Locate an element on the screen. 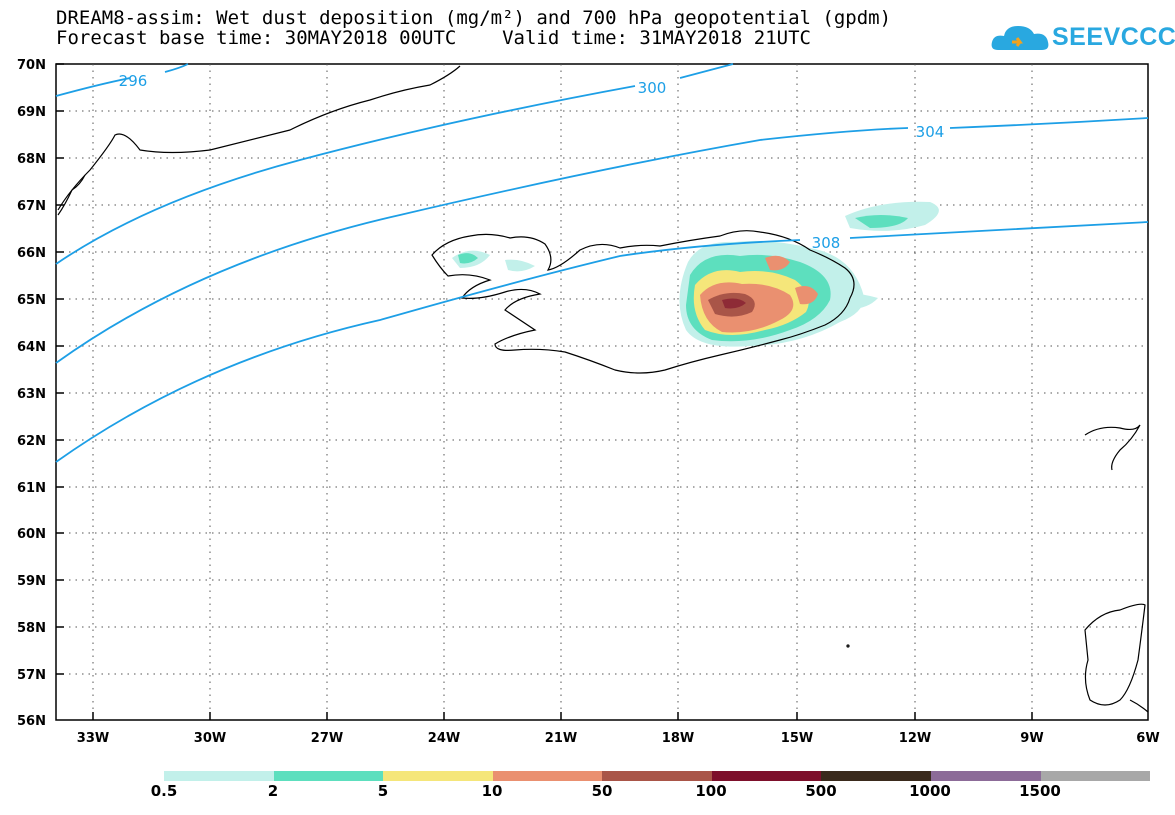 The image size is (1175, 815). lat-label: 65N is located at coordinates (31, 300).